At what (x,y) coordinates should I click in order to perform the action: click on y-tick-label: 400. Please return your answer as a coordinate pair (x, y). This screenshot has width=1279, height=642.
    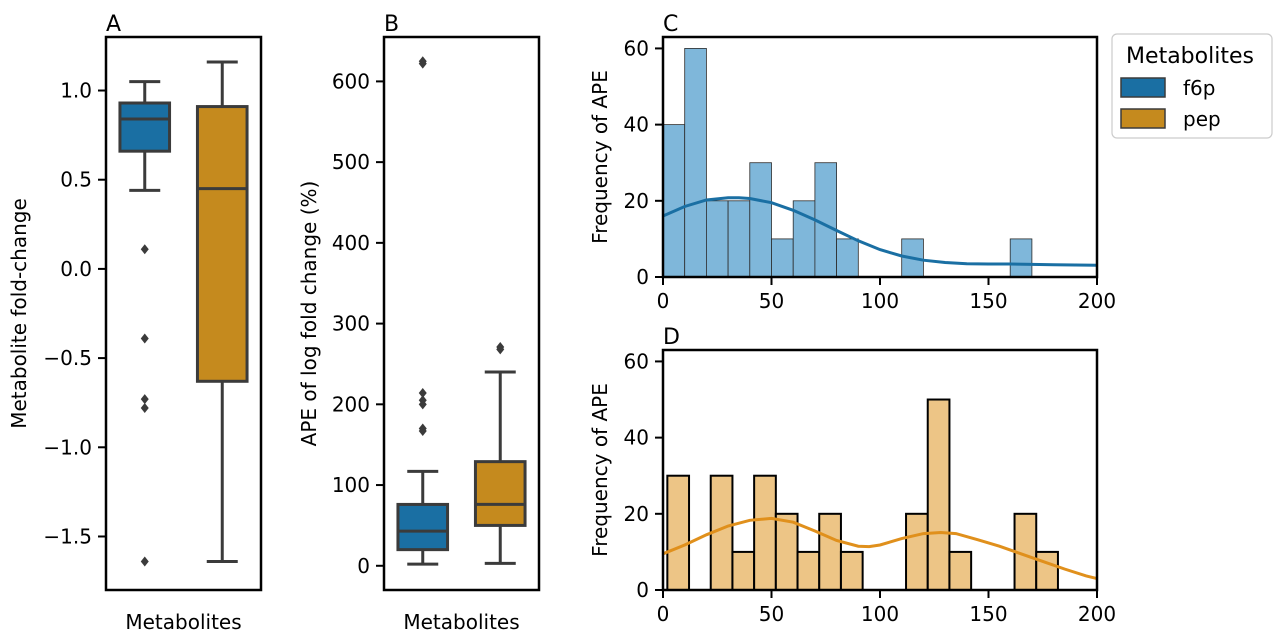
    Looking at the image, I should click on (351, 243).